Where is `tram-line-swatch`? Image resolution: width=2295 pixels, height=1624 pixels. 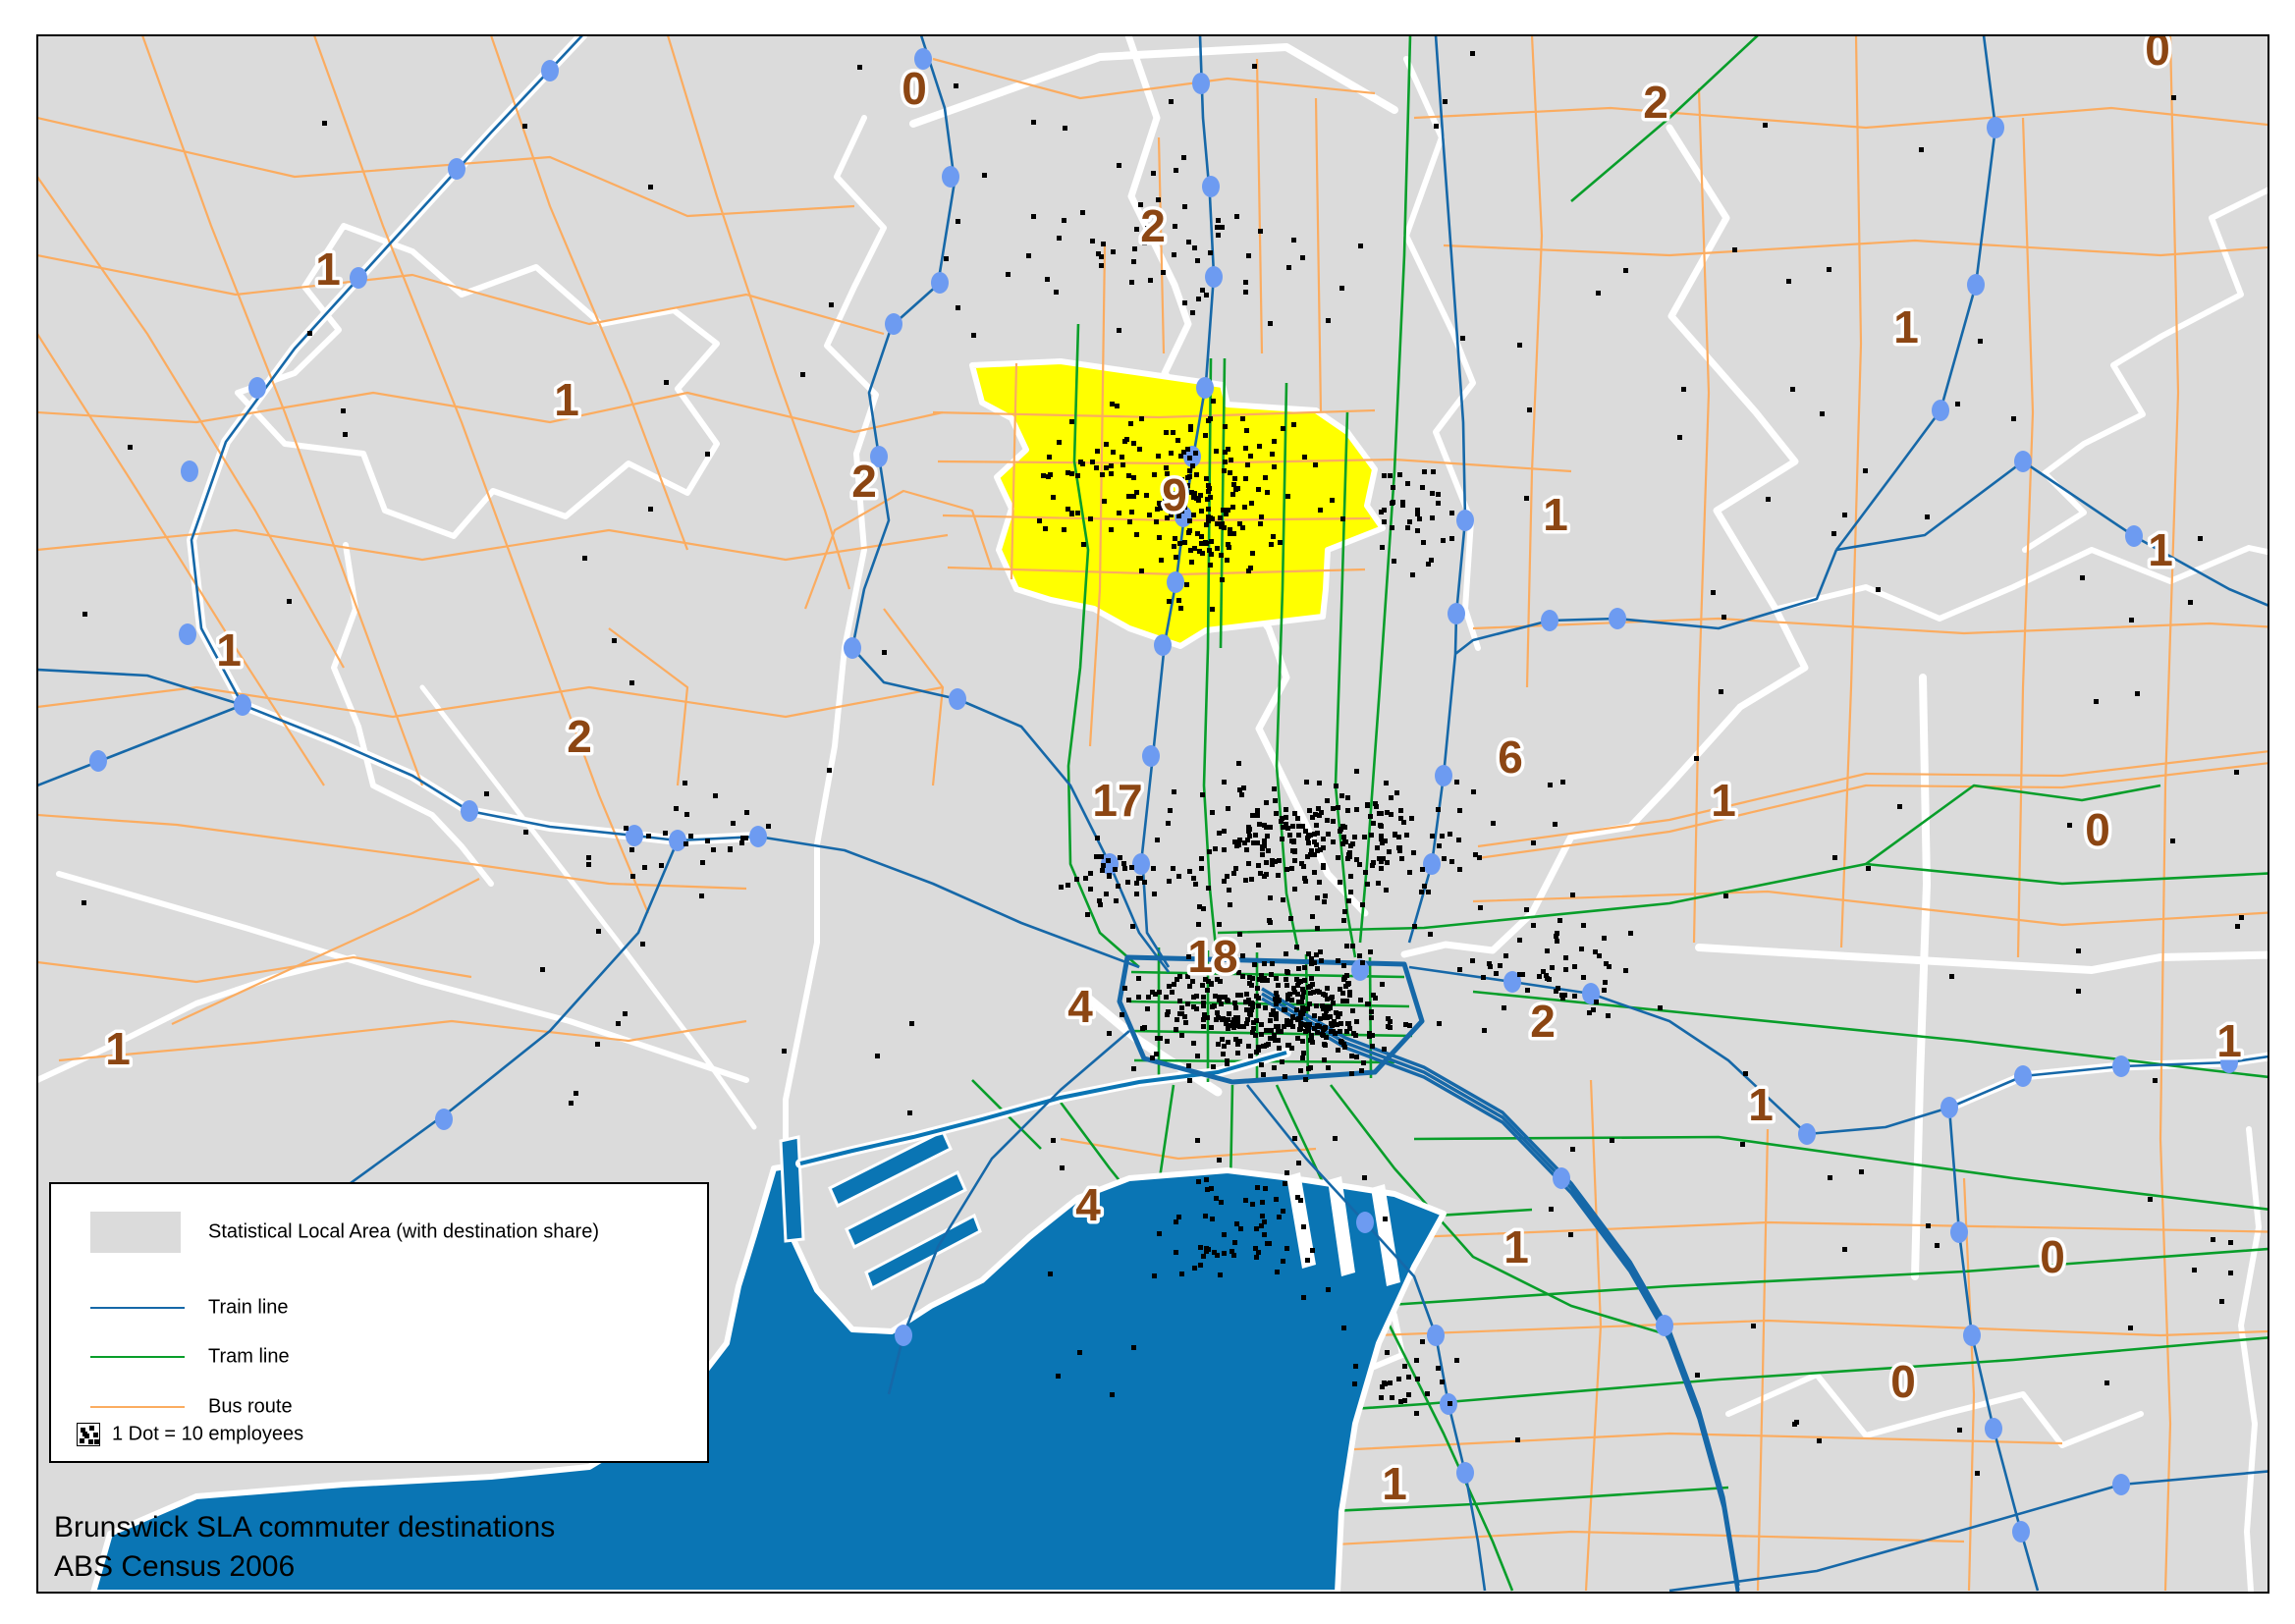 tram-line-swatch is located at coordinates (137, 1357).